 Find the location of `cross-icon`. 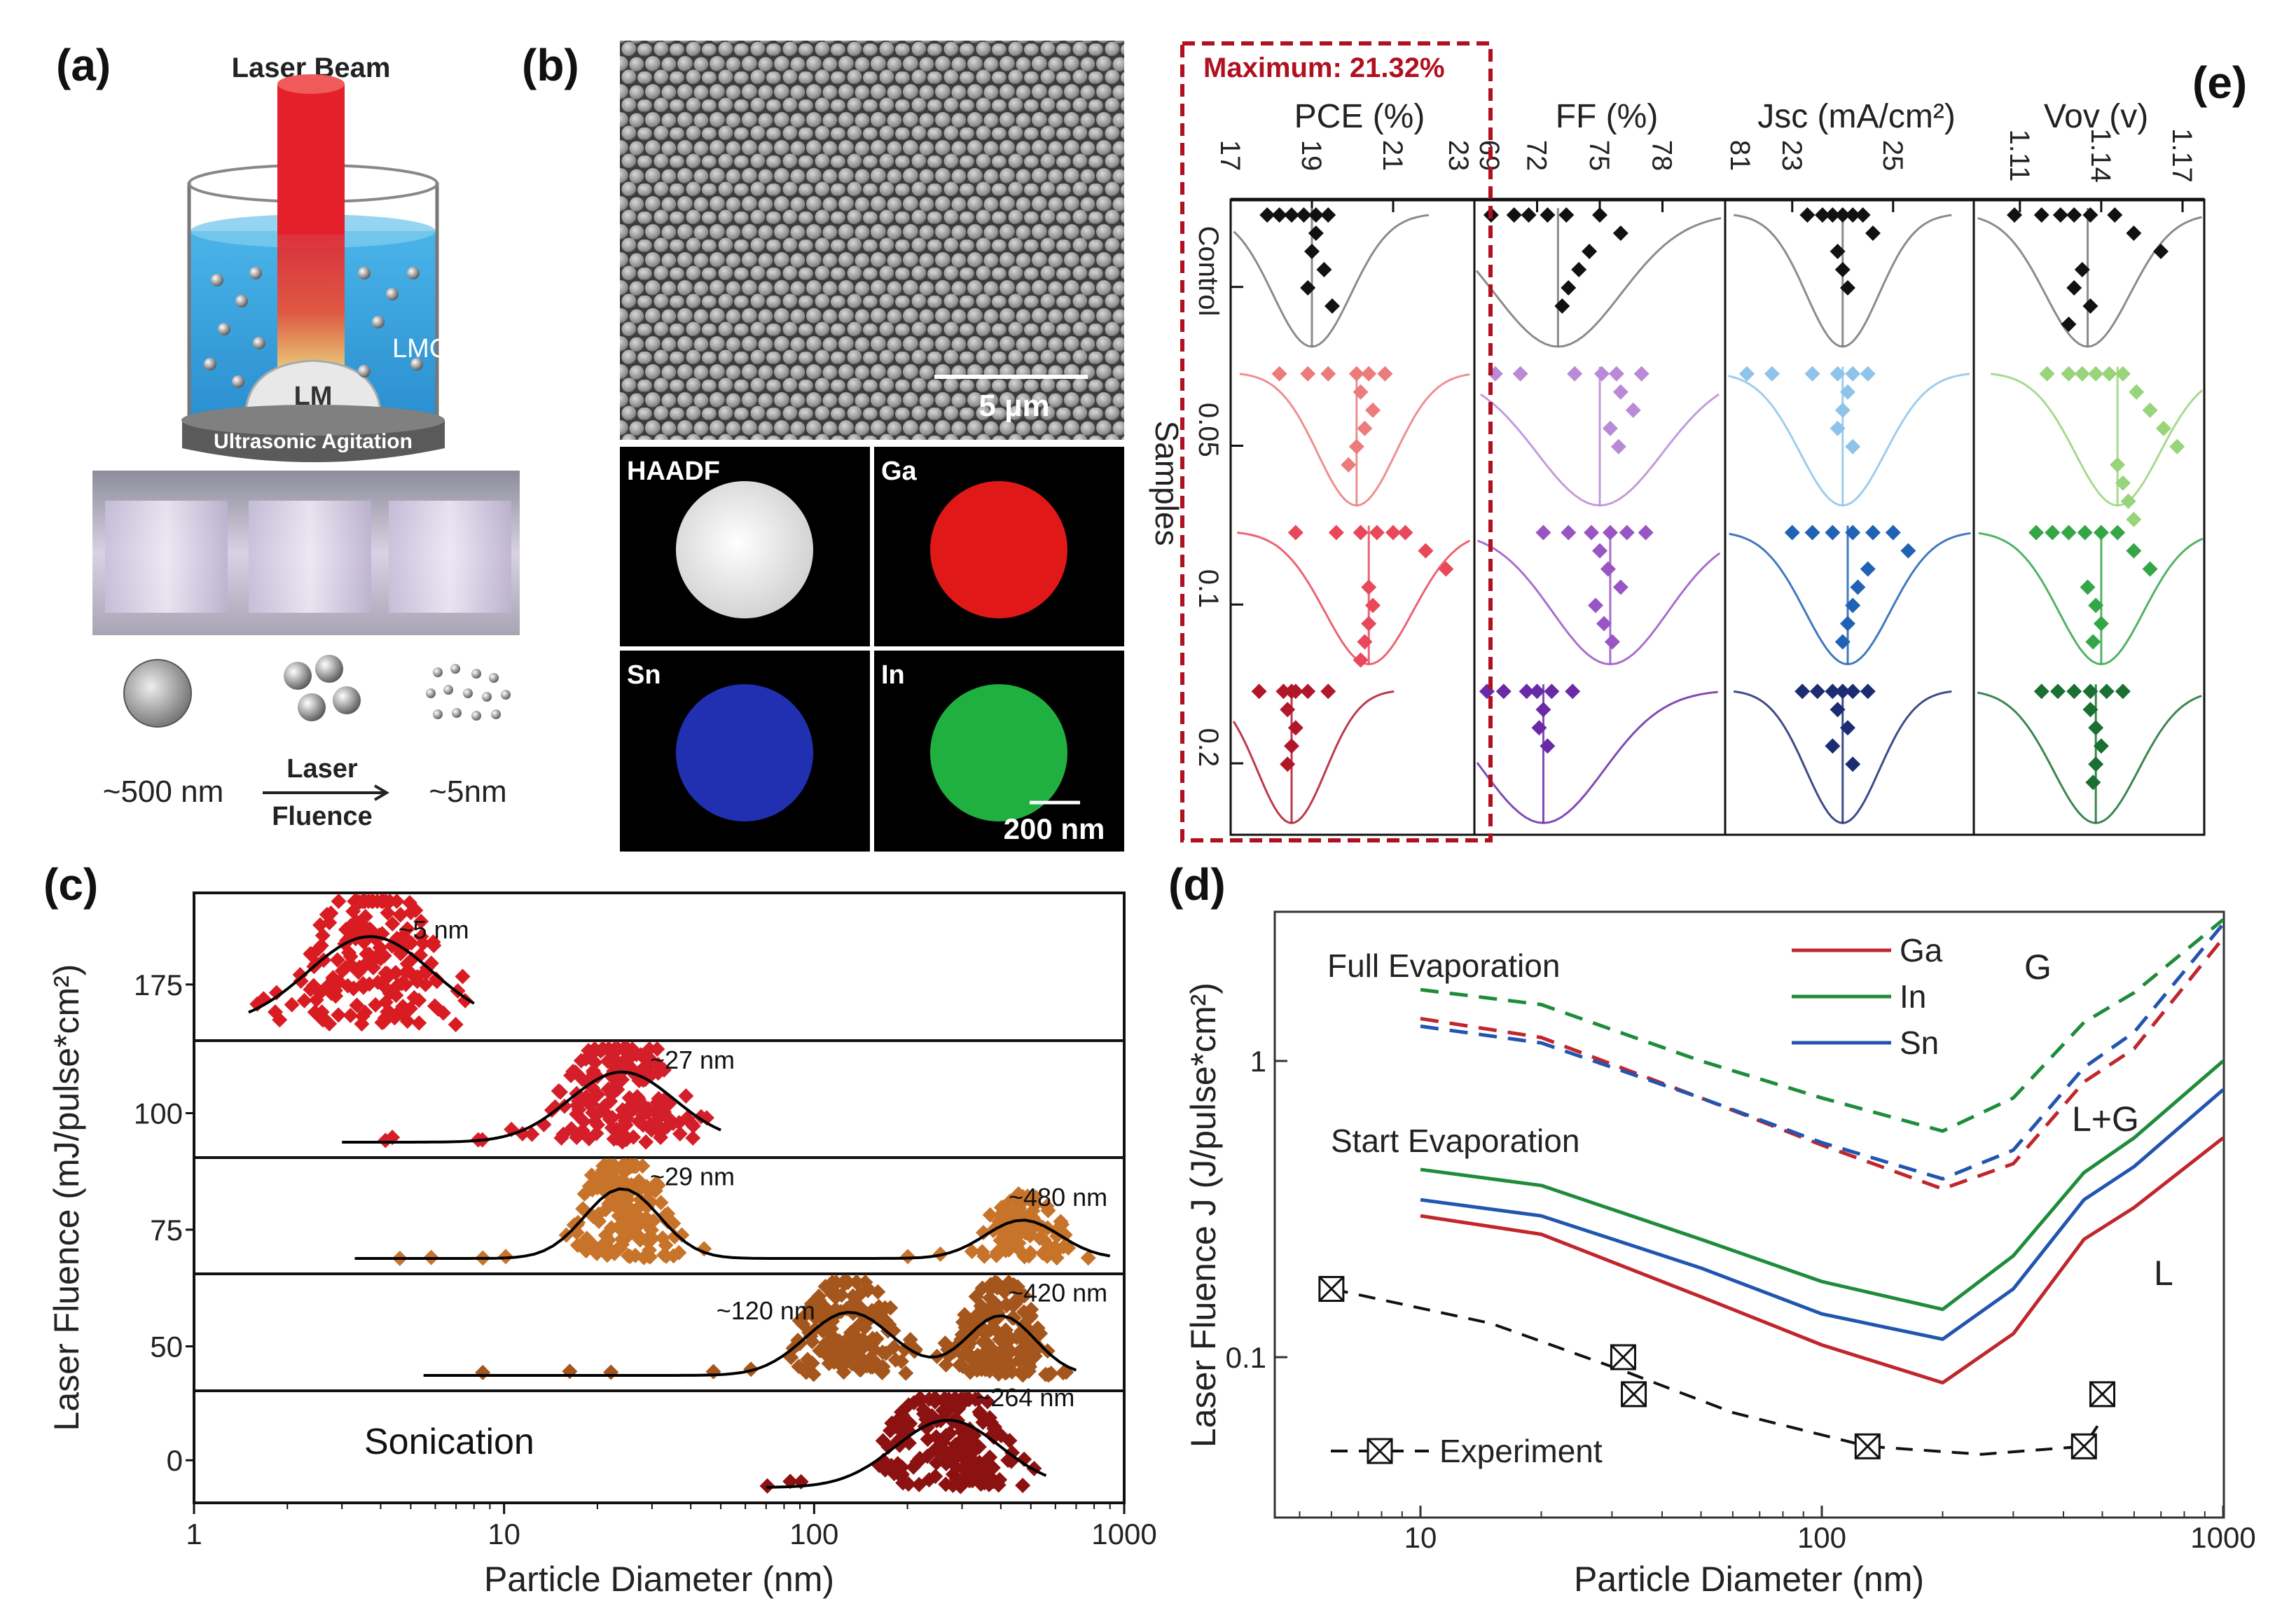

cross-icon is located at coordinates (2084, 1446).